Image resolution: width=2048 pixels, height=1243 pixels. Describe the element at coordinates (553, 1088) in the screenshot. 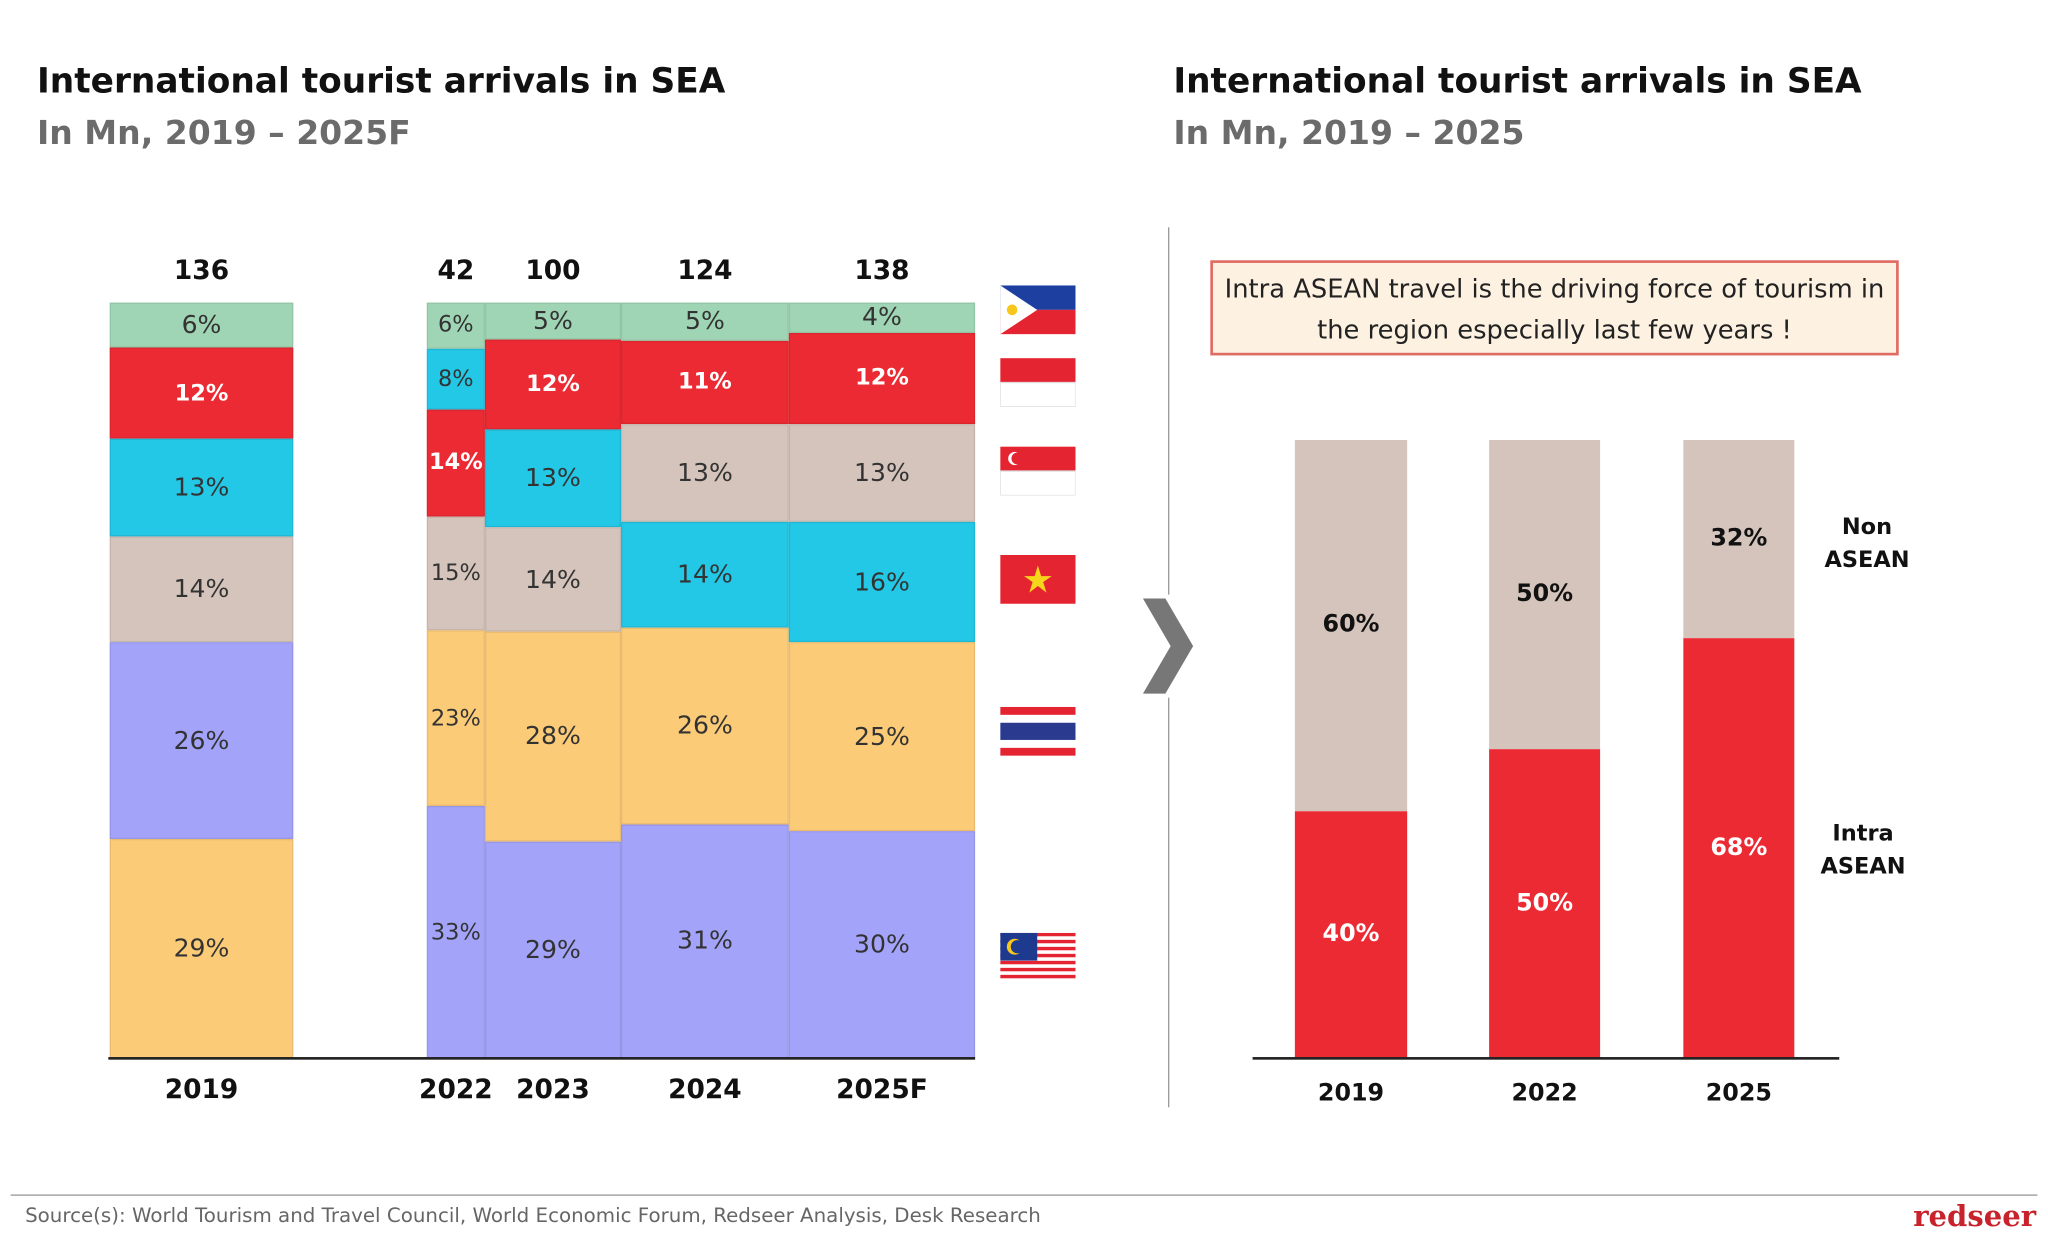

I see `x-tick-label: 2023` at that location.